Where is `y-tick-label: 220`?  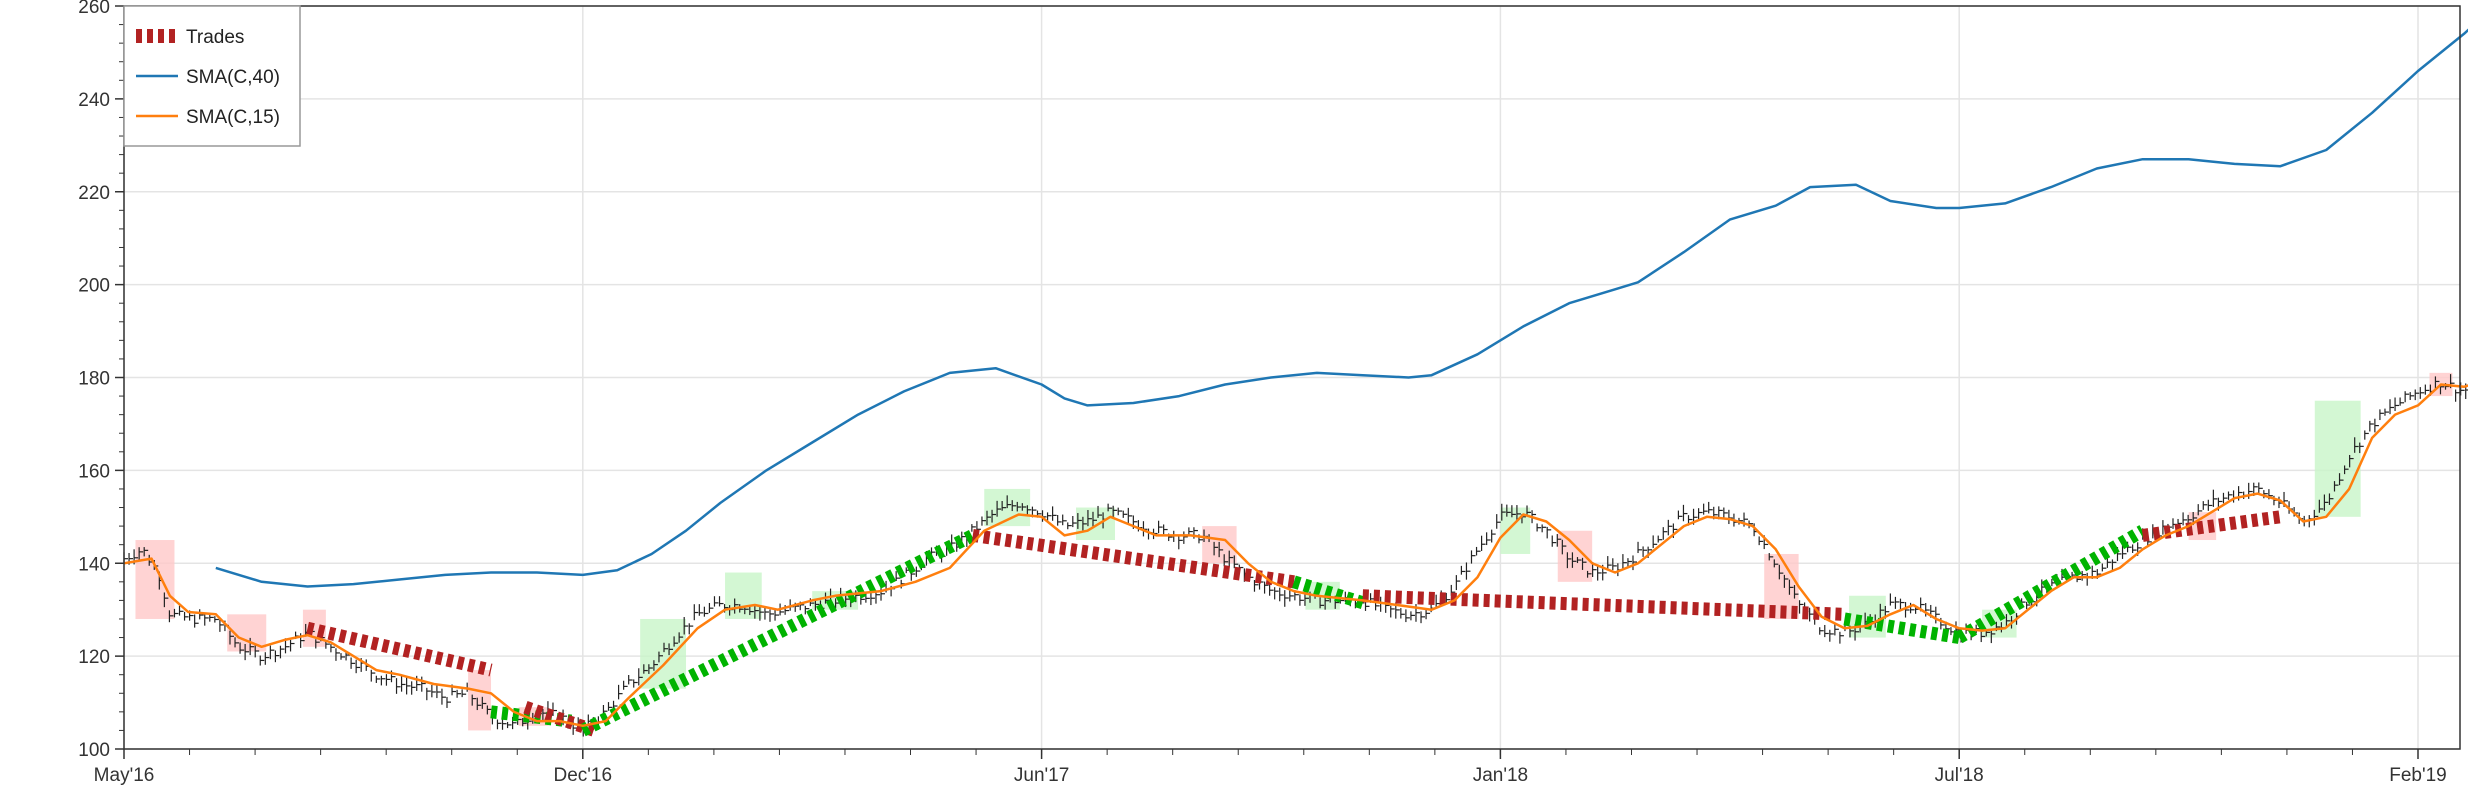
y-tick-label: 220 is located at coordinates (94, 193).